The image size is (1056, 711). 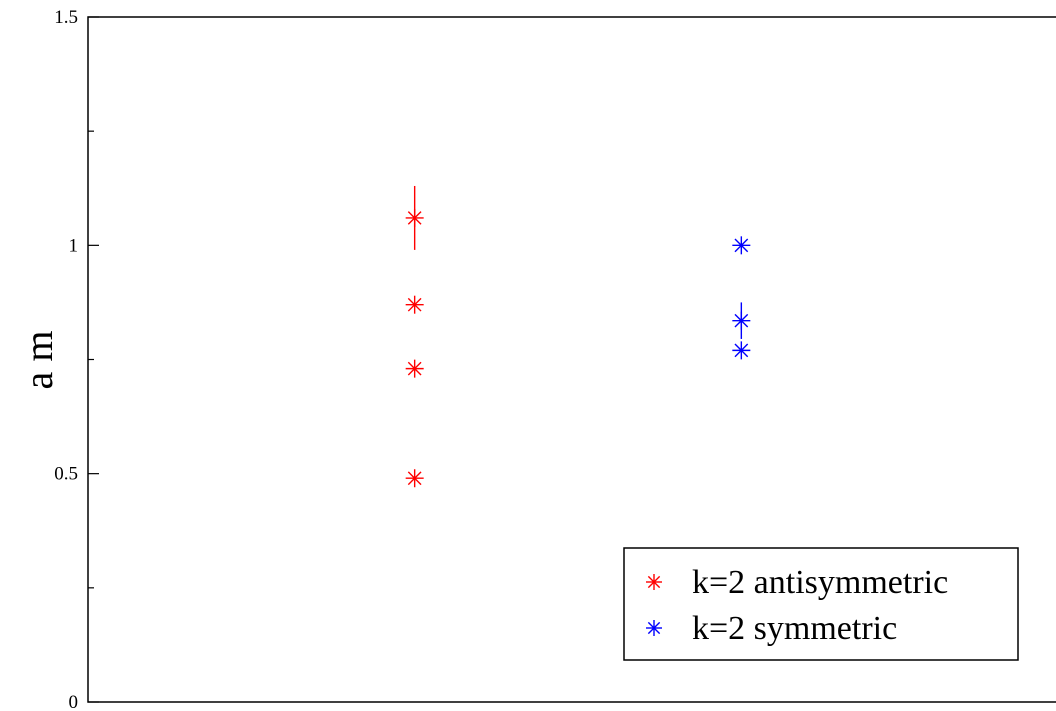 I want to click on legend-box, so click(x=821, y=604).